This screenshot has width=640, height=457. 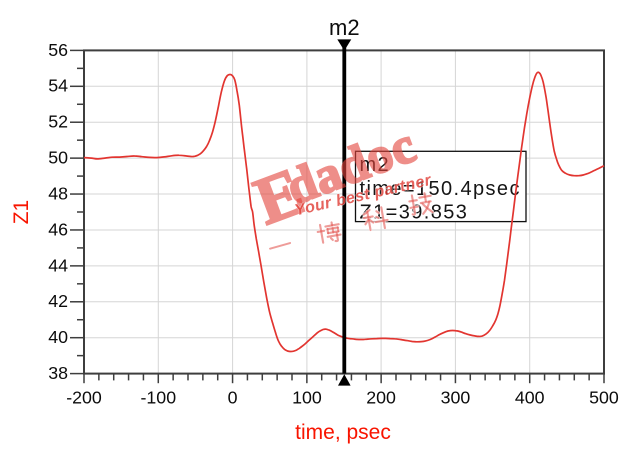 What do you see at coordinates (58, 337) in the screenshot?
I see `svg-text: 40` at bounding box center [58, 337].